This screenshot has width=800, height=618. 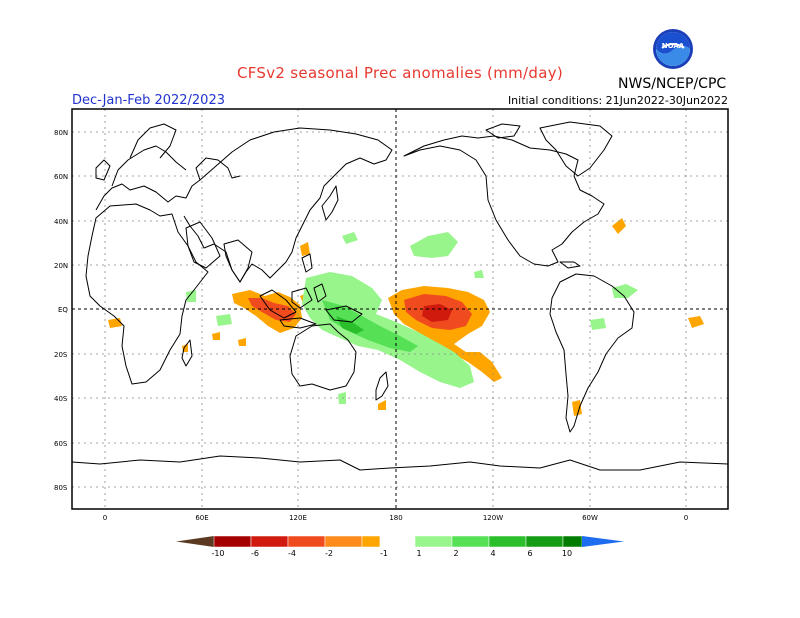 What do you see at coordinates (590, 518) in the screenshot?
I see `lon-label: 60W` at bounding box center [590, 518].